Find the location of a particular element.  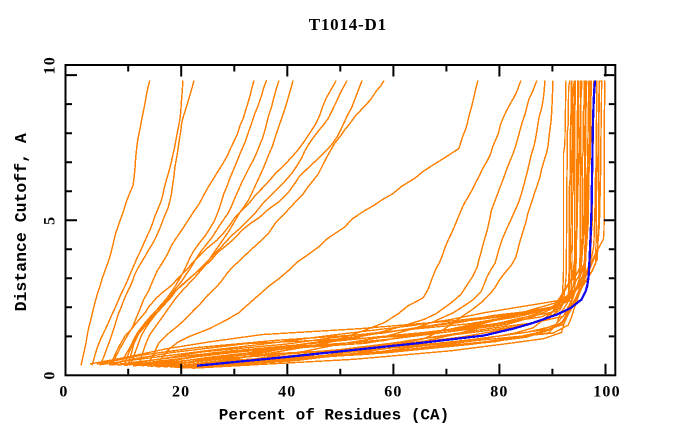

svg-text: 60 is located at coordinates (393, 392).